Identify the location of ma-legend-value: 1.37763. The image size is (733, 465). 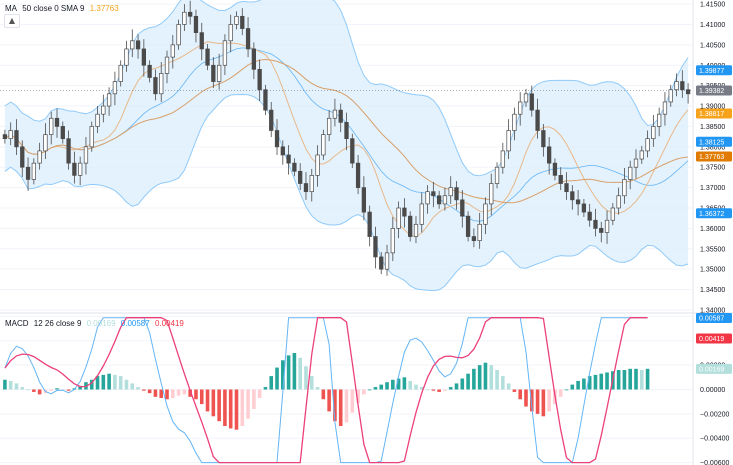
(104, 8).